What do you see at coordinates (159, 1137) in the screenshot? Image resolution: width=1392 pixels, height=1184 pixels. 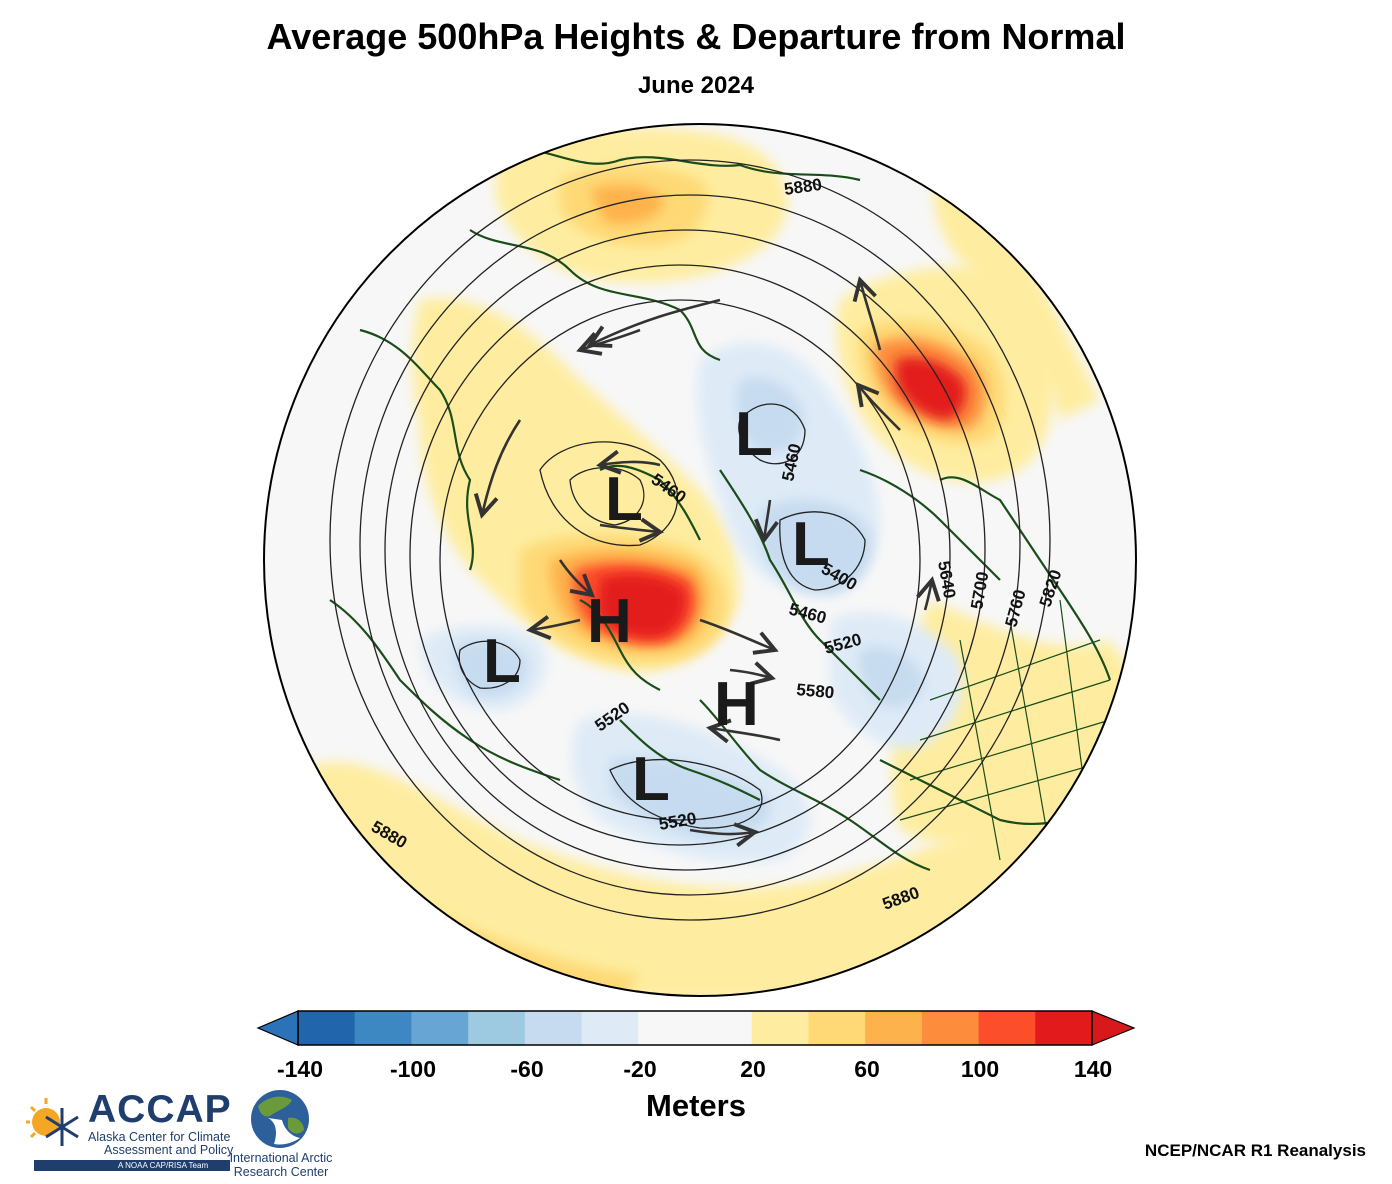 I see `accap-subtitle: Alaska Center for Climate` at bounding box center [159, 1137].